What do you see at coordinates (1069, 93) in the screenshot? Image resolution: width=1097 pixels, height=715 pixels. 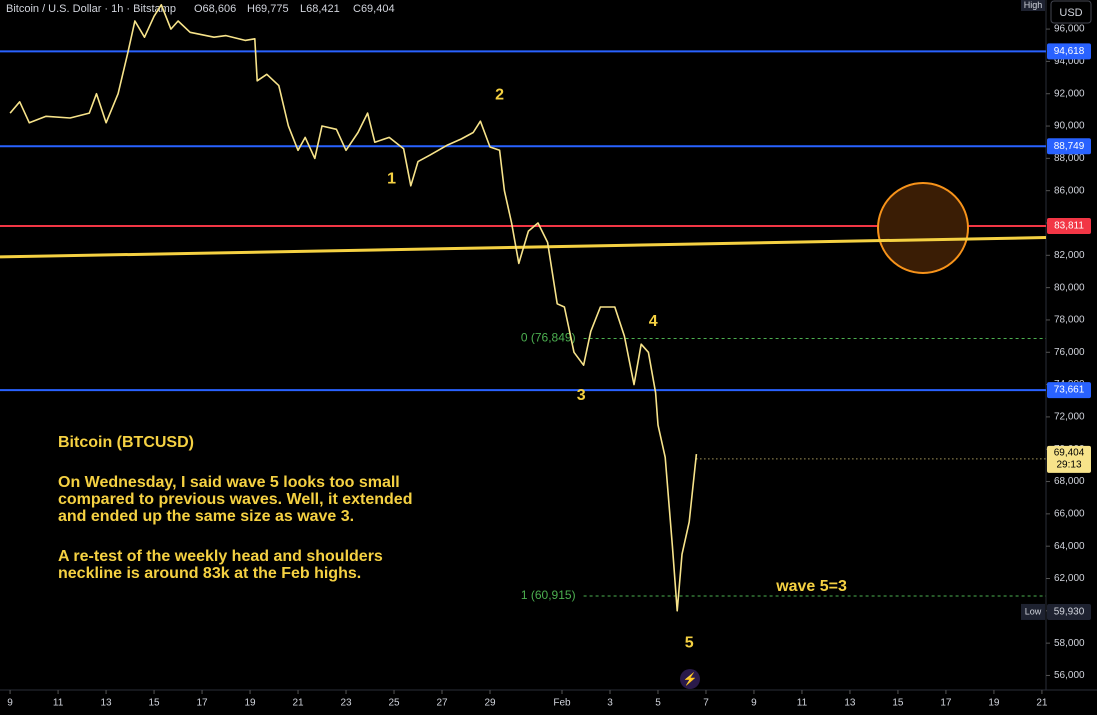 I see `y-tick-label: 92,000` at bounding box center [1069, 93].